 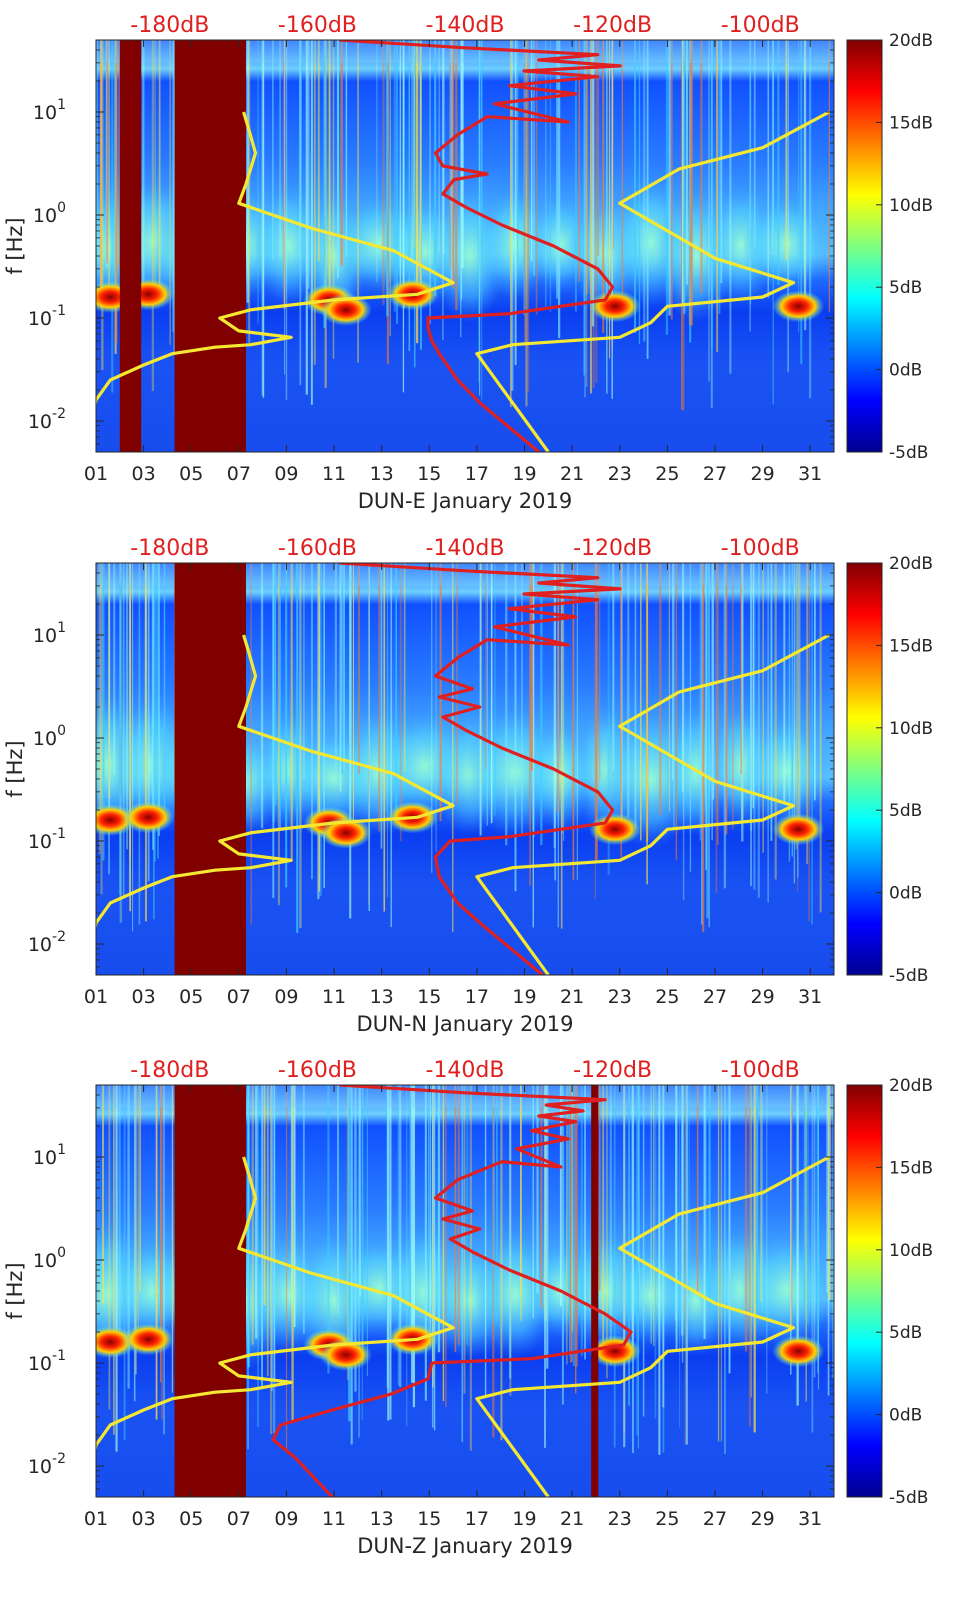 What do you see at coordinates (286, 997) in the screenshot?
I see `x-tick-label: 09` at bounding box center [286, 997].